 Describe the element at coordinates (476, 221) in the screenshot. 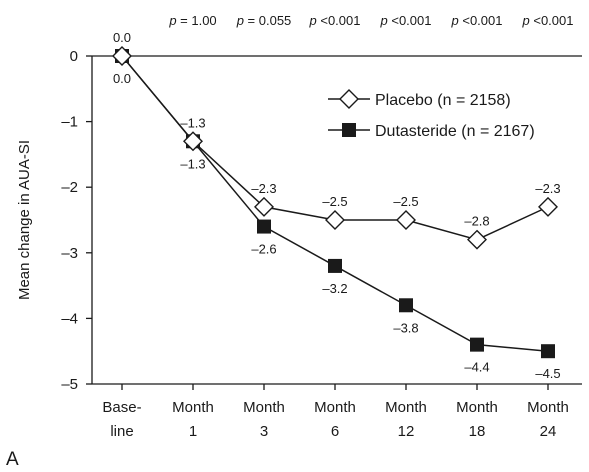

I see `placebo-value-label: –2.8` at that location.